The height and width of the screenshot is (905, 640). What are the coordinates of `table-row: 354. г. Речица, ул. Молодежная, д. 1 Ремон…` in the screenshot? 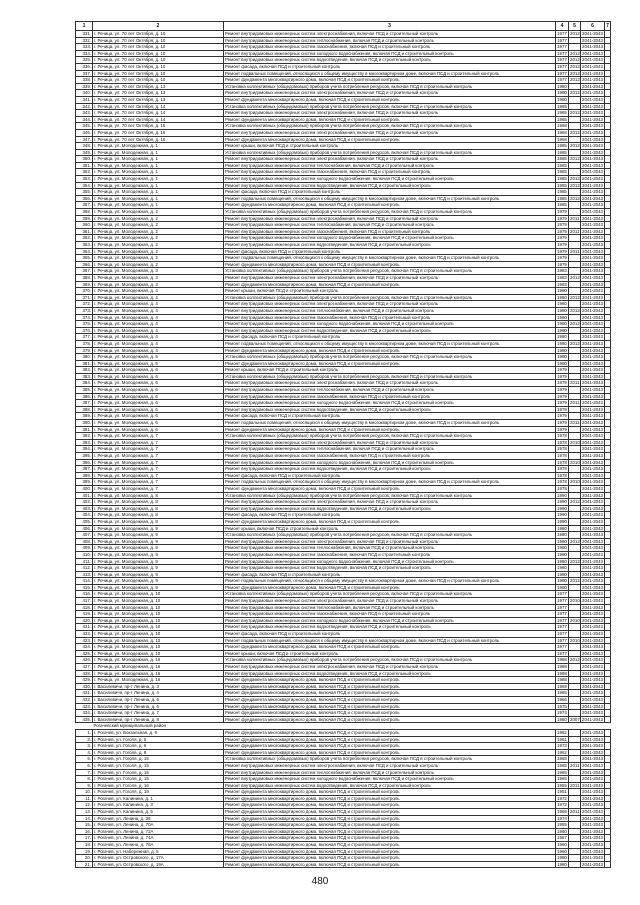 It's located at (343, 185).